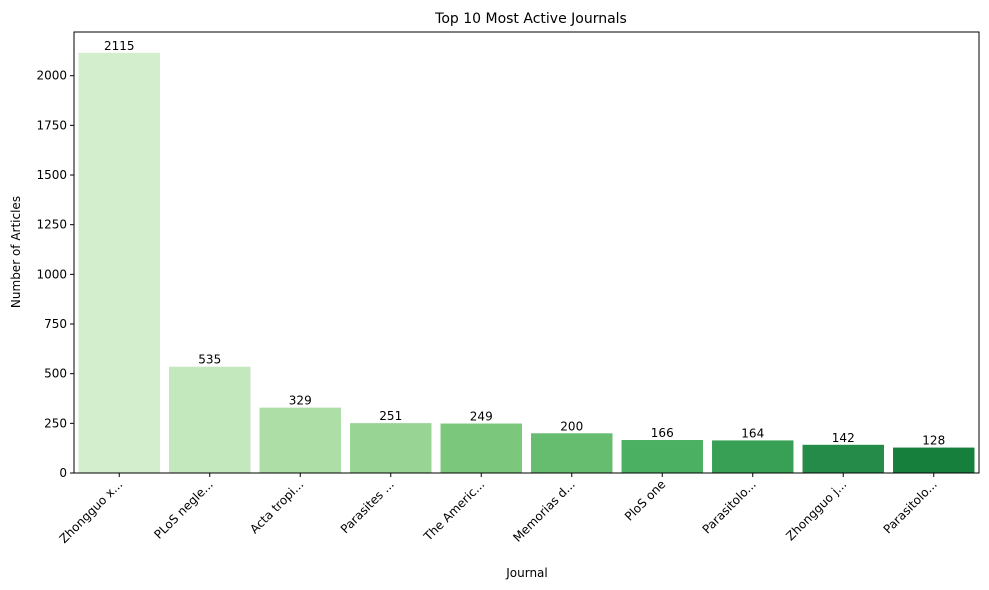 The image size is (989, 590). What do you see at coordinates (300, 401) in the screenshot?
I see `data-label-3: 329` at bounding box center [300, 401].